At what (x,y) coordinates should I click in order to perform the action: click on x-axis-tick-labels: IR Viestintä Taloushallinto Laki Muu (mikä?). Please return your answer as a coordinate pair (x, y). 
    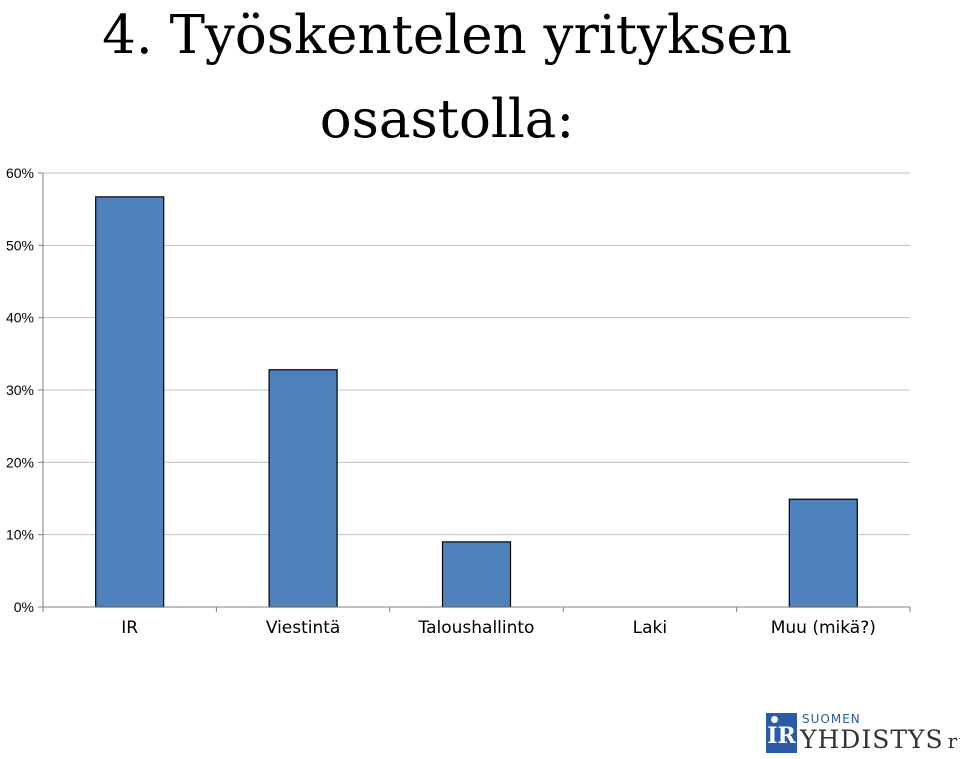
    Looking at the image, I should click on (498, 628).